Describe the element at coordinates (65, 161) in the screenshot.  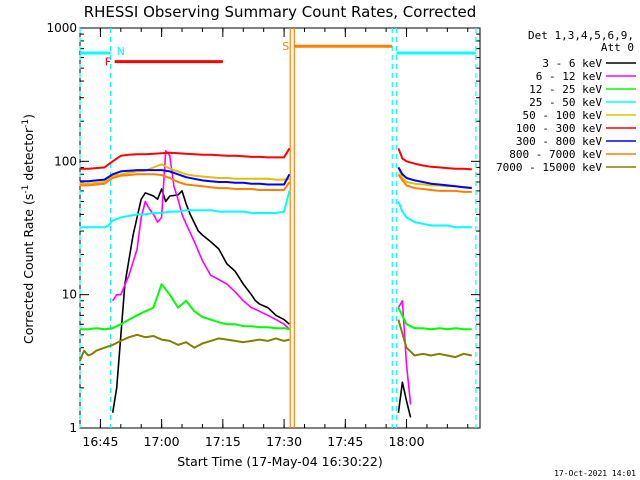
I see `y-tick-label: 100` at that location.